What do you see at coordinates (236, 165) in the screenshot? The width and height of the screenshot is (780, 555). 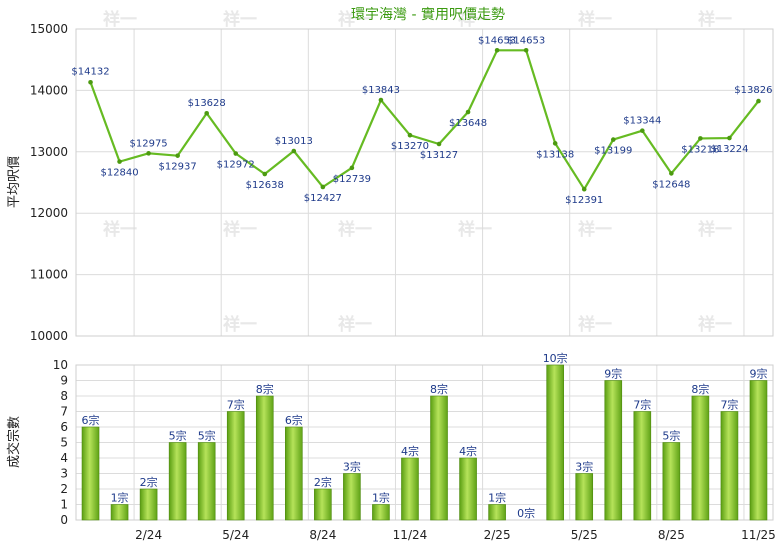 I see `price-data-label: $12972` at bounding box center [236, 165].